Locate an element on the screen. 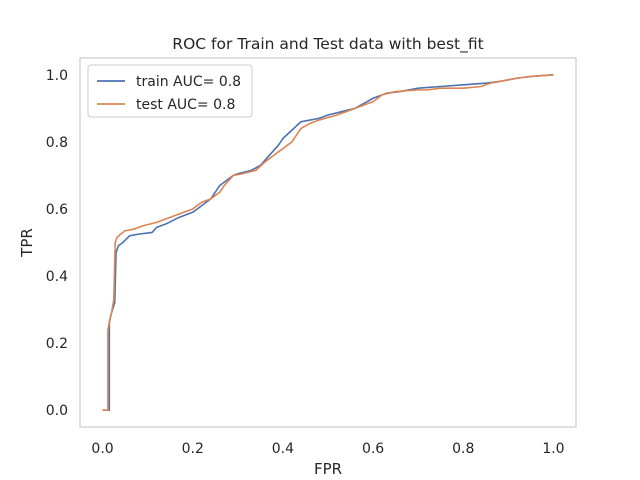  x-axis-label: FPR is located at coordinates (328, 469).